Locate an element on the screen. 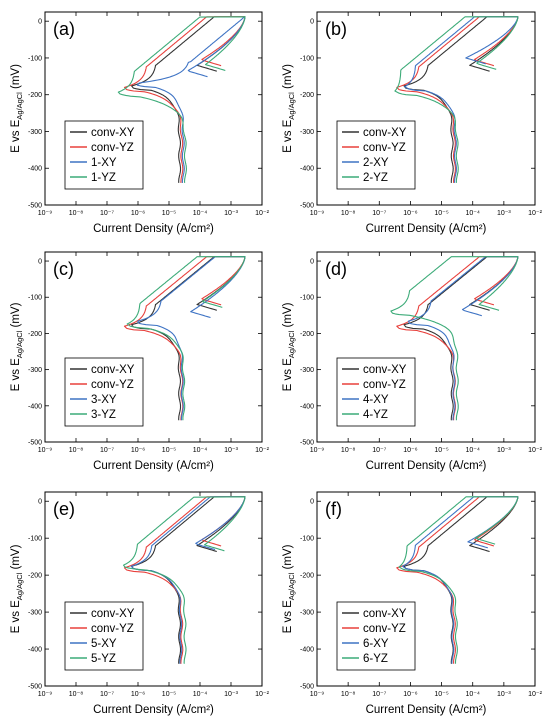 Image resolution: width=550 pixels, height=725 pixels. series-line-3-YZ is located at coordinates (186, 338).